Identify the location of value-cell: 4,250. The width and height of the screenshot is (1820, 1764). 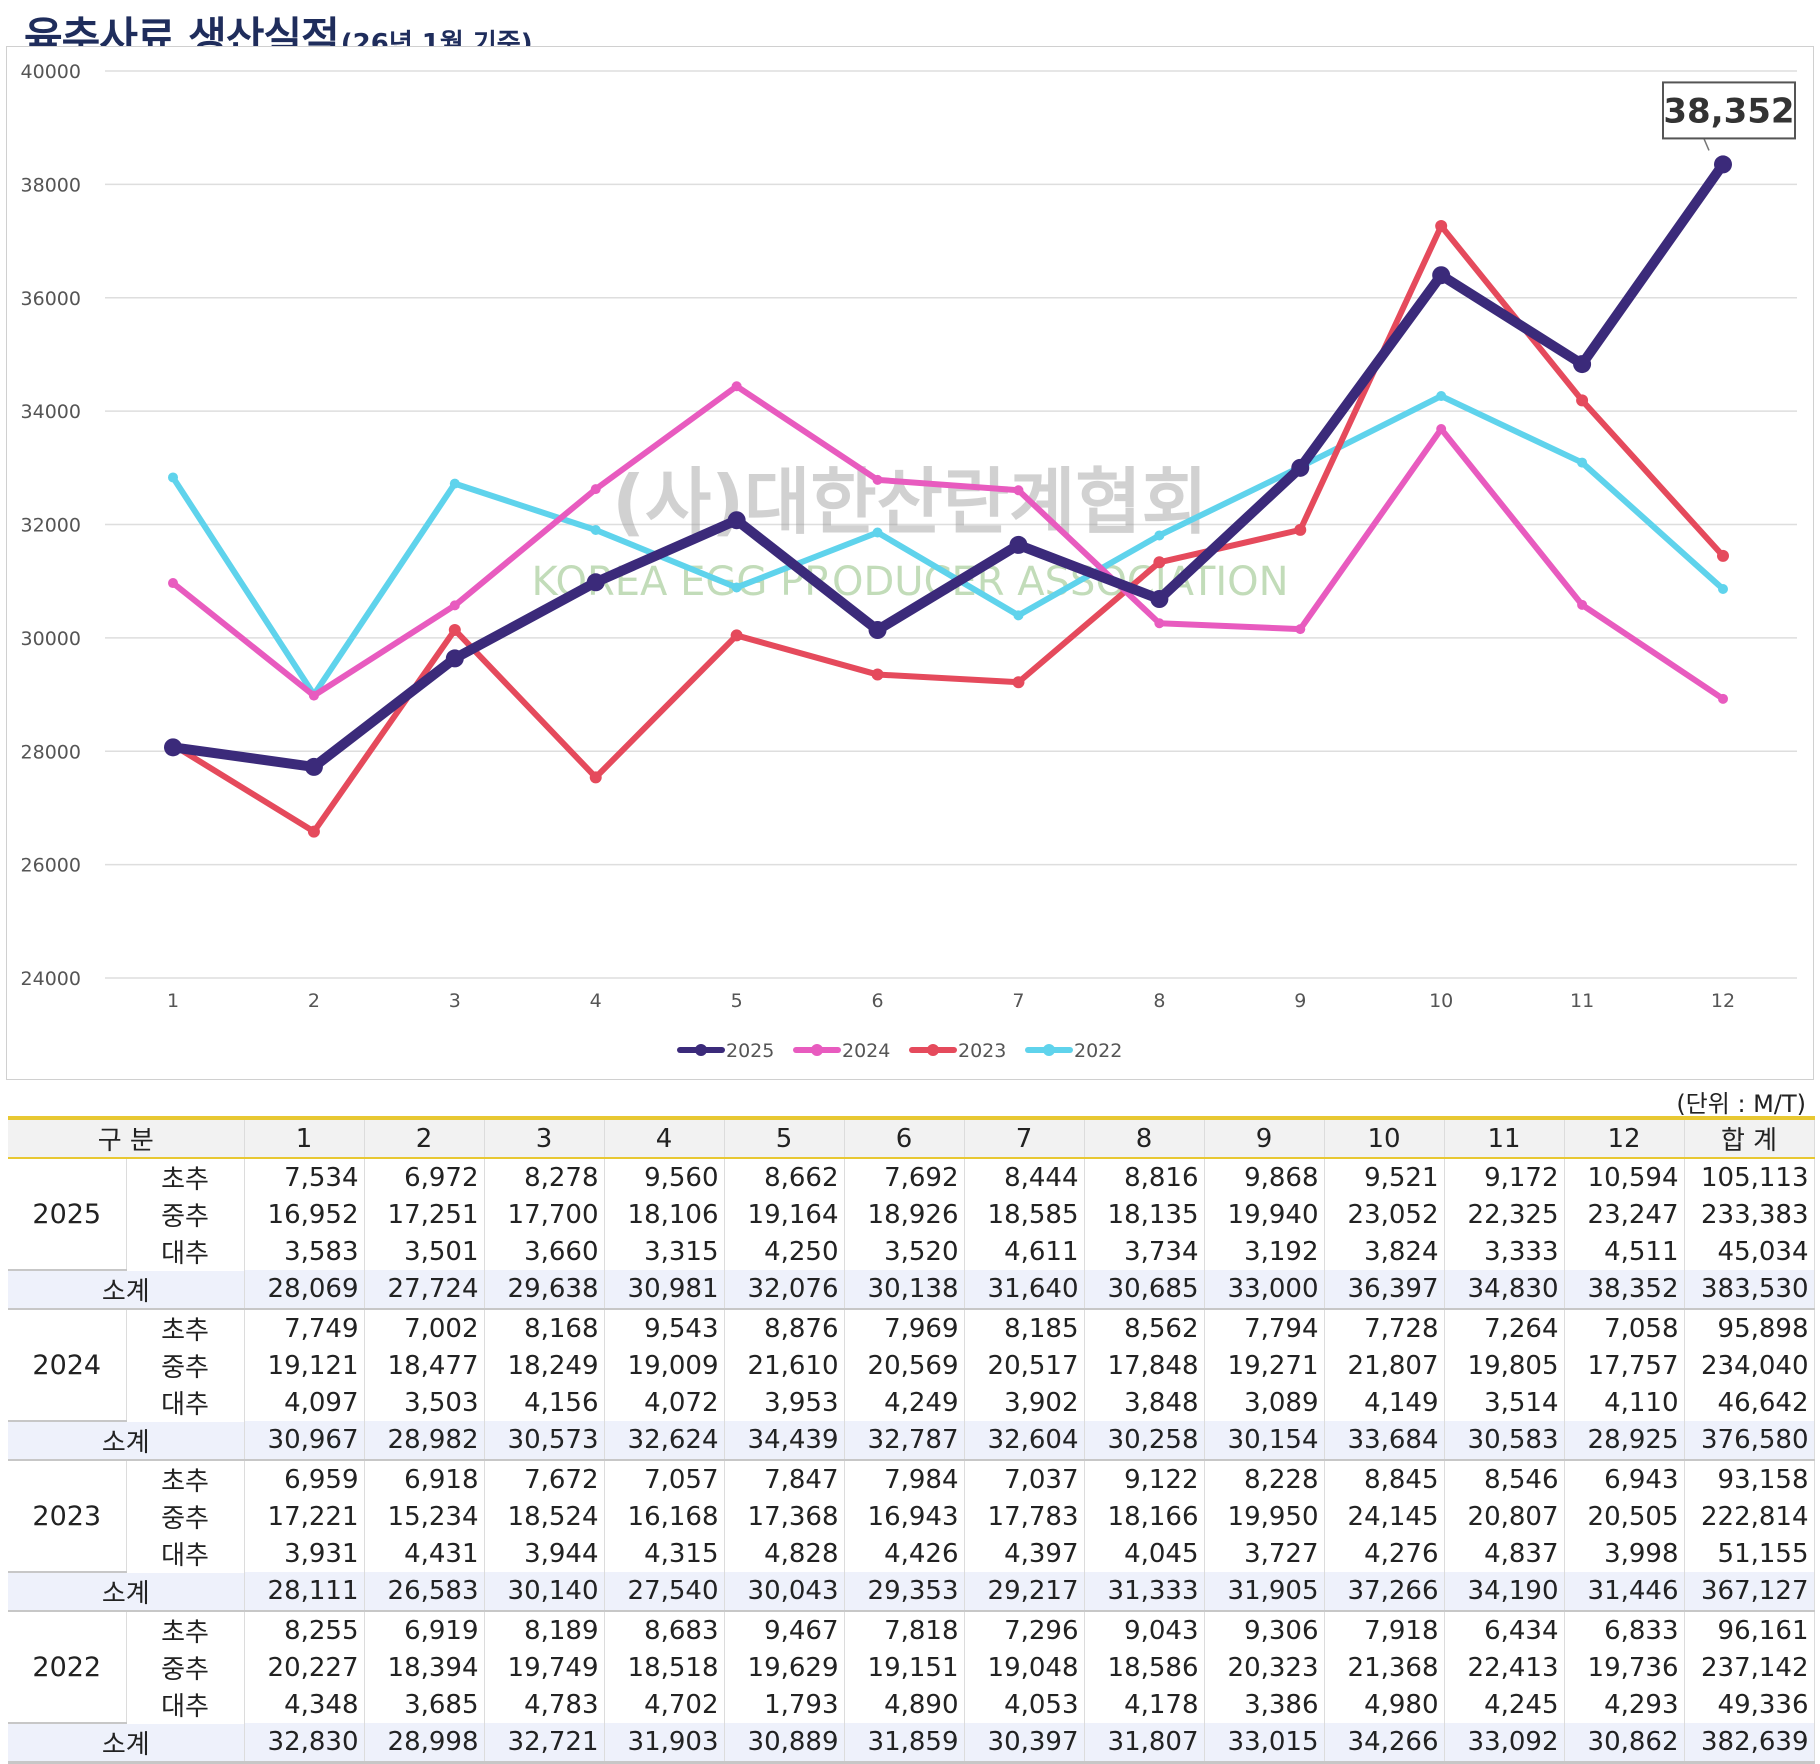
(784, 1251).